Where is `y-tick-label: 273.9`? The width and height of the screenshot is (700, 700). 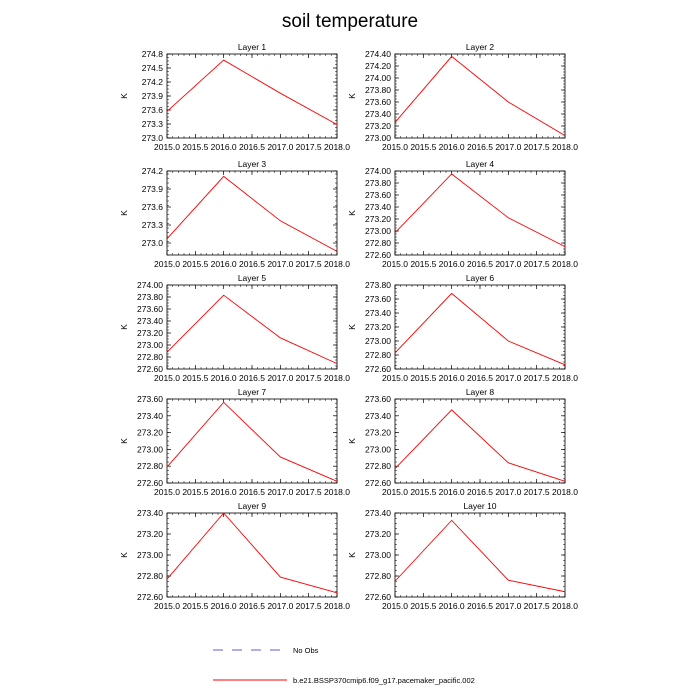 y-tick-label: 273.9 is located at coordinates (153, 189).